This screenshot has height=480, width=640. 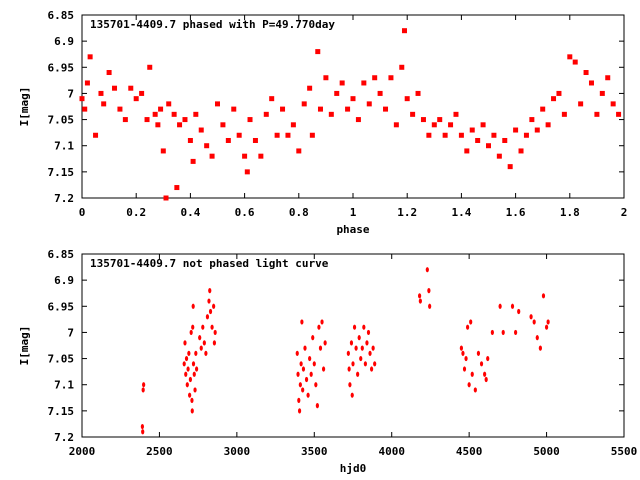 I want to click on x-tick-label: 0.6, so click(x=245, y=212).